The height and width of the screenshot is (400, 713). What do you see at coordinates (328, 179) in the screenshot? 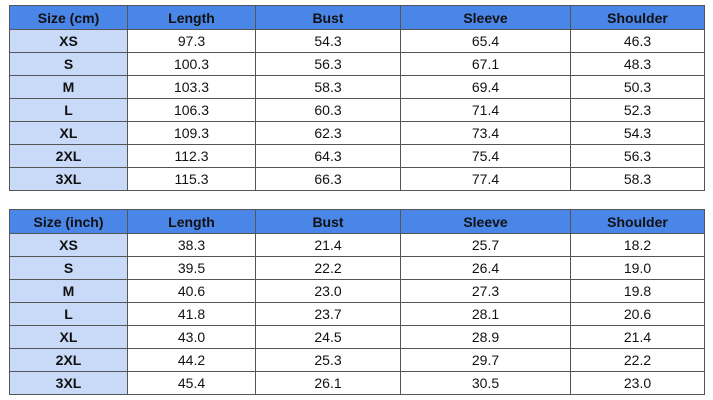
I see `value-cell: 66.3` at bounding box center [328, 179].